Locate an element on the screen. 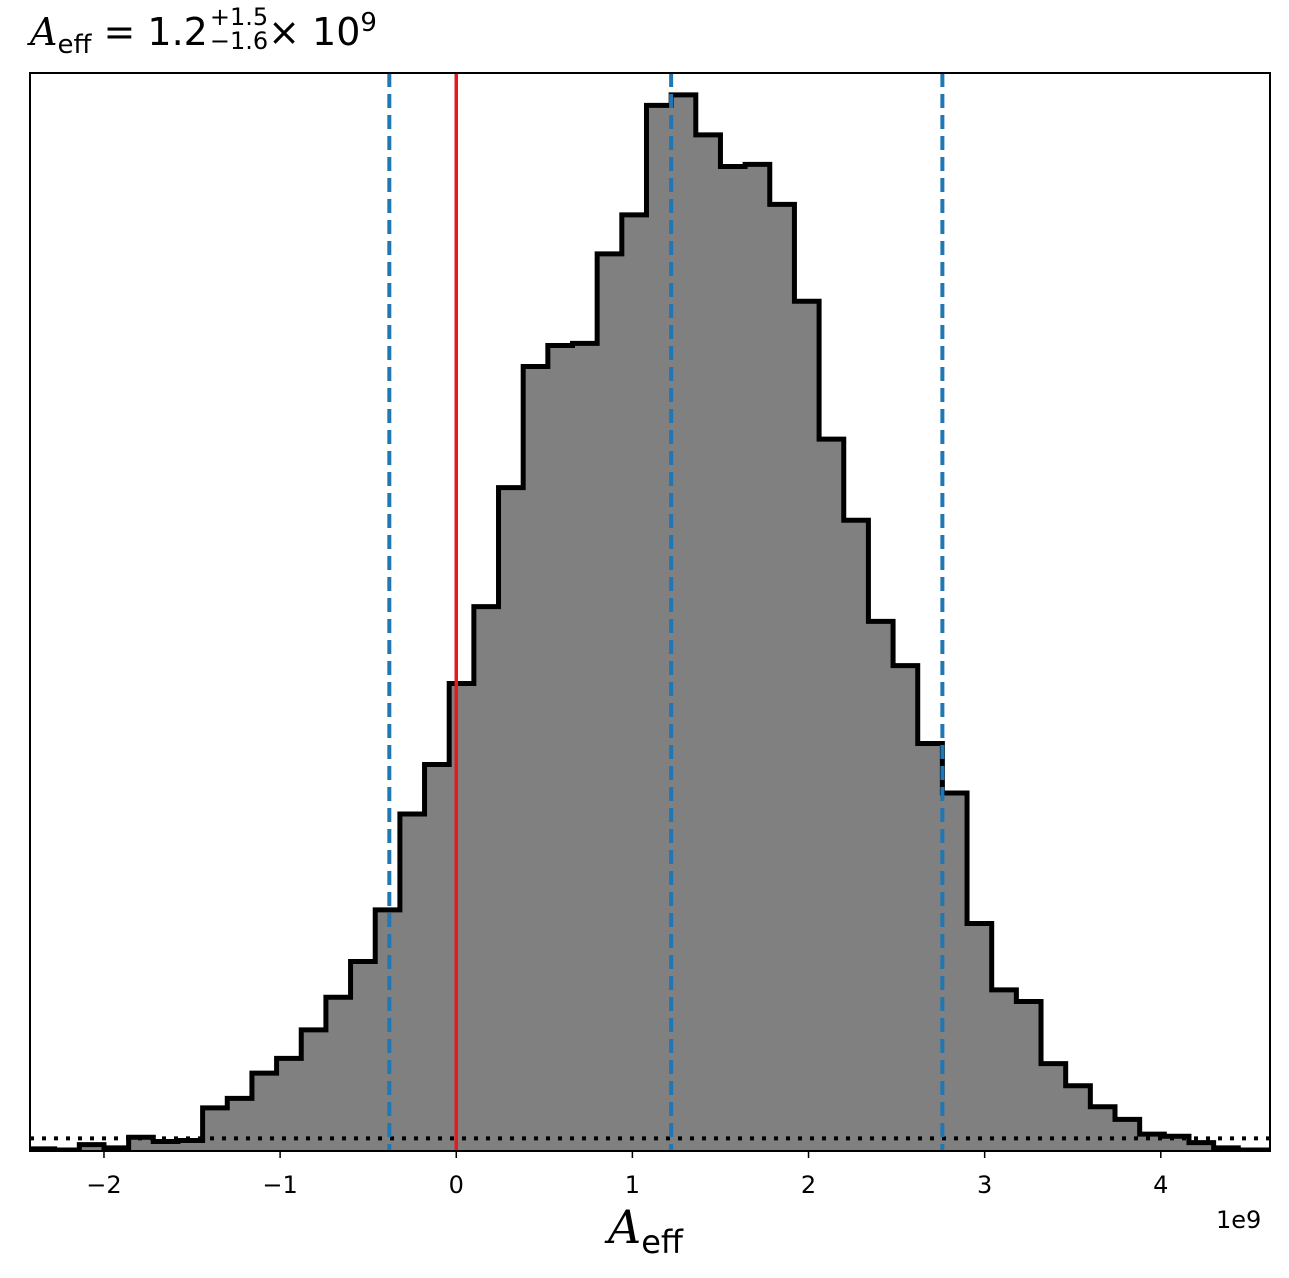 Image resolution: width=1289 pixels, height=1278 pixels. title-upper-error: +1.5 is located at coordinates (239, 16).